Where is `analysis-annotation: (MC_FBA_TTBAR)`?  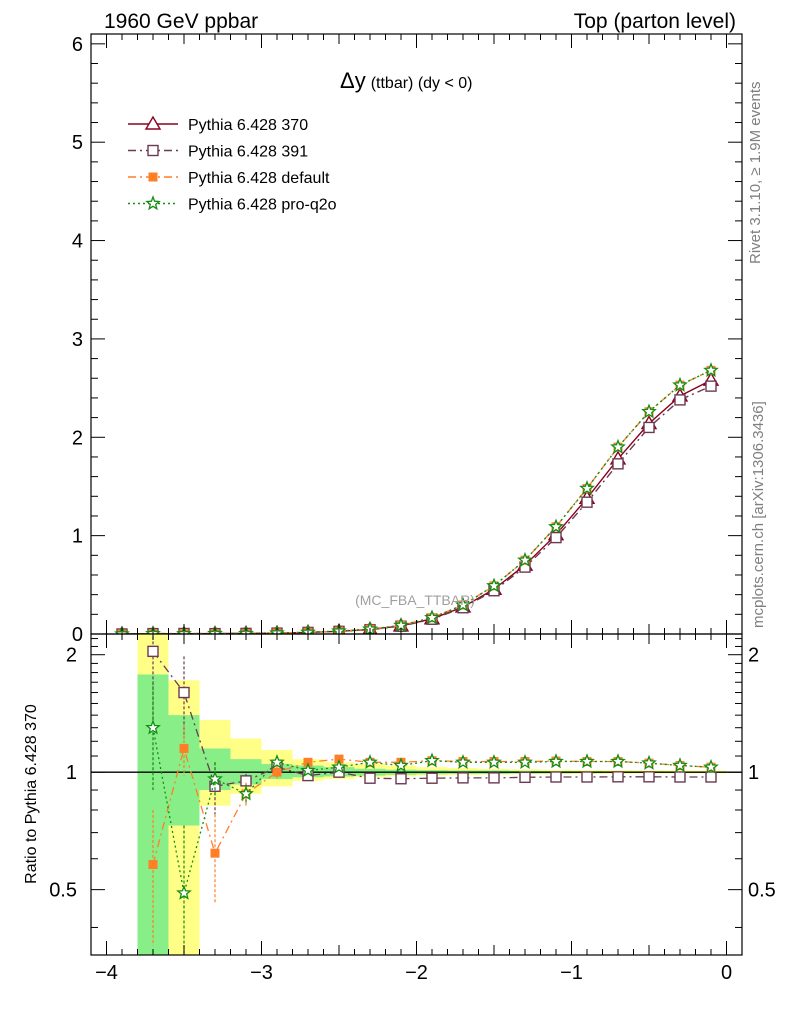
analysis-annotation: (MC_FBA_TTBAR) is located at coordinates (415, 600).